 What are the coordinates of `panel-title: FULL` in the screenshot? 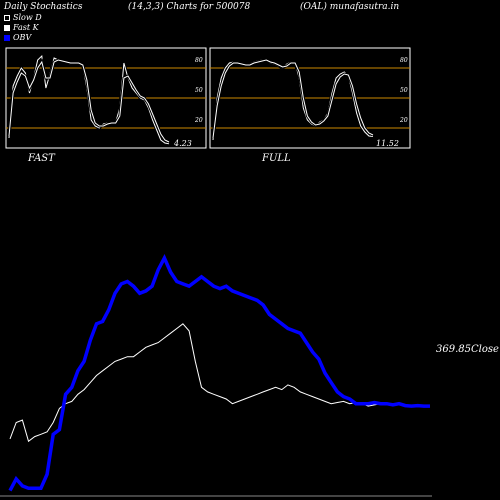 It's located at (276, 158).